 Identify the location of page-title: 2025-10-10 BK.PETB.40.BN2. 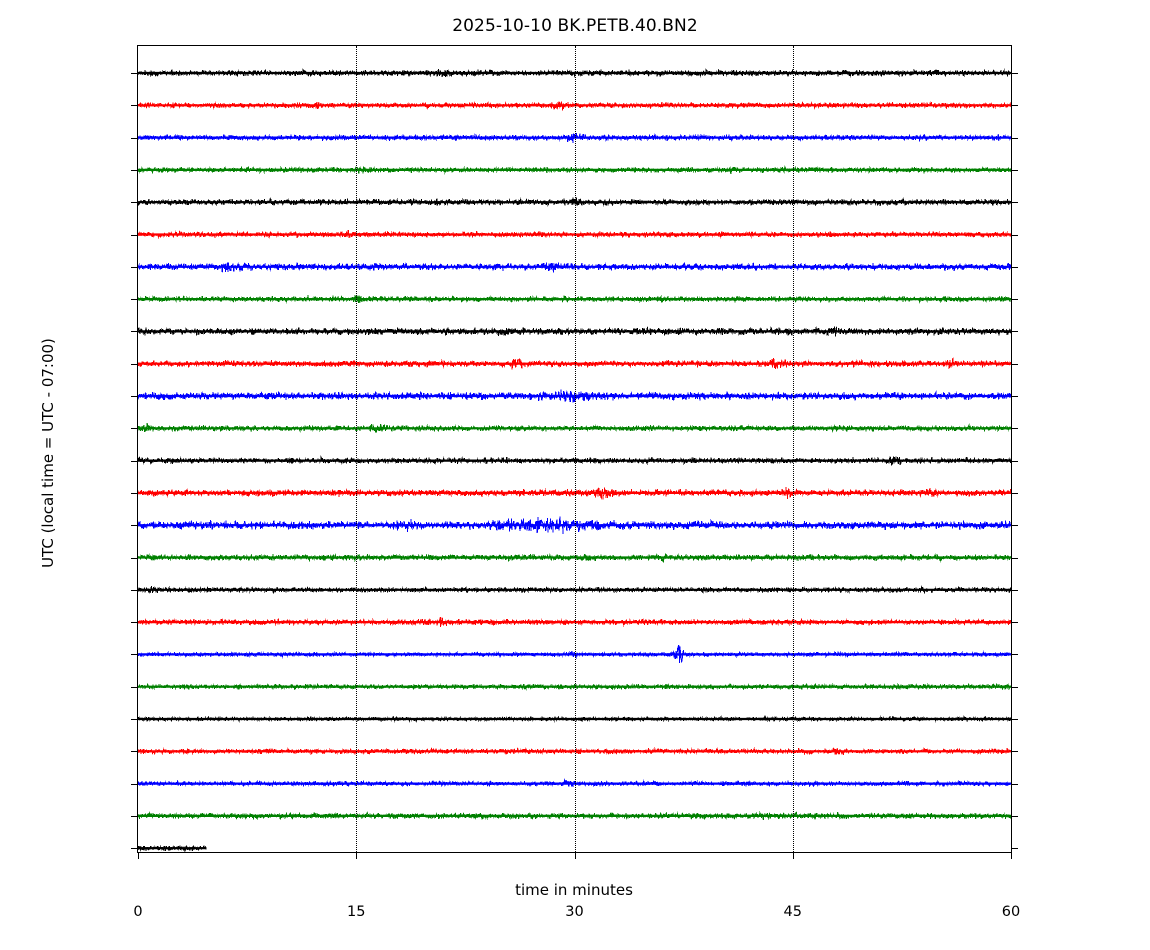
(575, 26).